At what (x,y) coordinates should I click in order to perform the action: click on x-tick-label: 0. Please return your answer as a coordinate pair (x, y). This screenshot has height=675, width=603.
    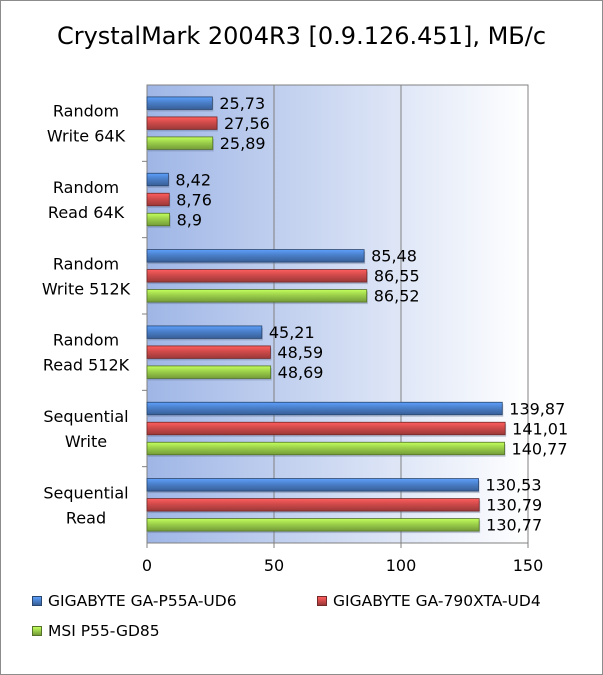
    Looking at the image, I should click on (147, 565).